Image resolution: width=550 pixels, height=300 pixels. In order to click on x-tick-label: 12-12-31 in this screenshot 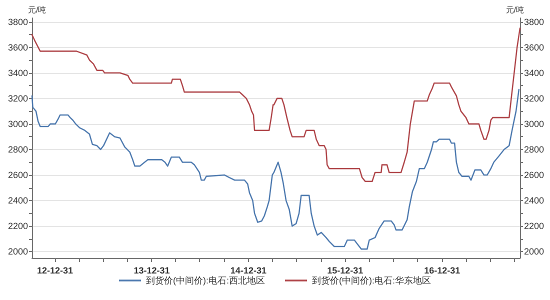, I will do `click(55, 271)`.